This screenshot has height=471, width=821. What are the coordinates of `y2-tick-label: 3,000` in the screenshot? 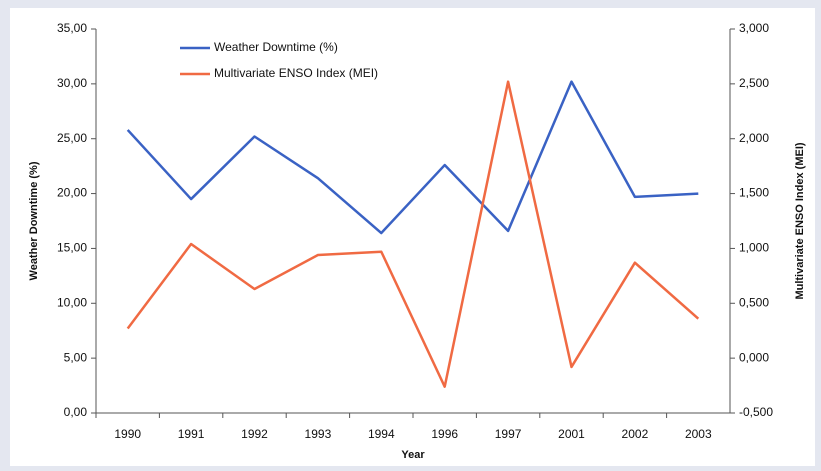 It's located at (754, 28).